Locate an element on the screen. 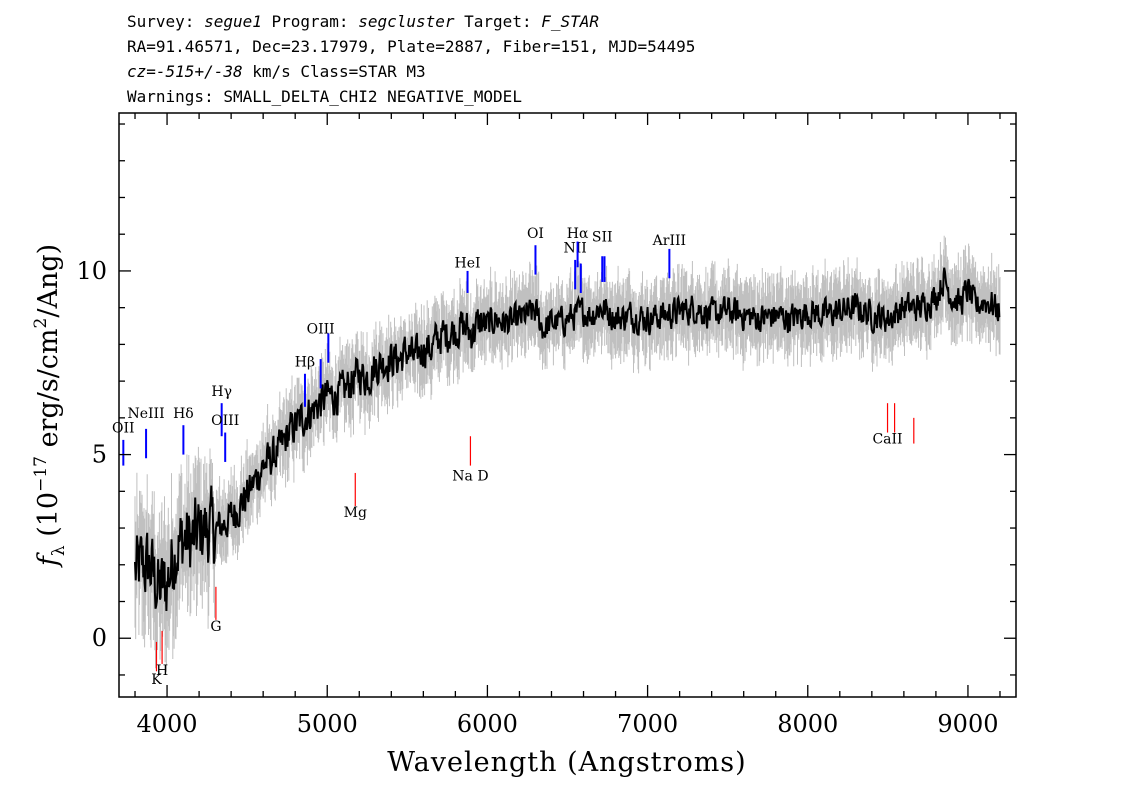  program-value: segcluster is located at coordinates (406, 21).